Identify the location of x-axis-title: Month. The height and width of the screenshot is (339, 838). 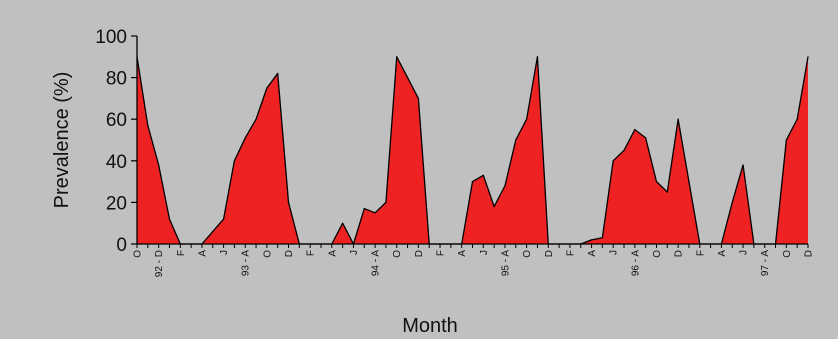
(430, 326).